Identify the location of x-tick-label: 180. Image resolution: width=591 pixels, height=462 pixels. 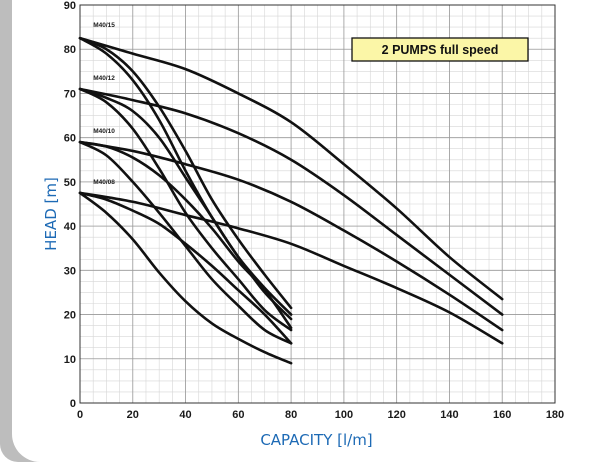
(555, 415).